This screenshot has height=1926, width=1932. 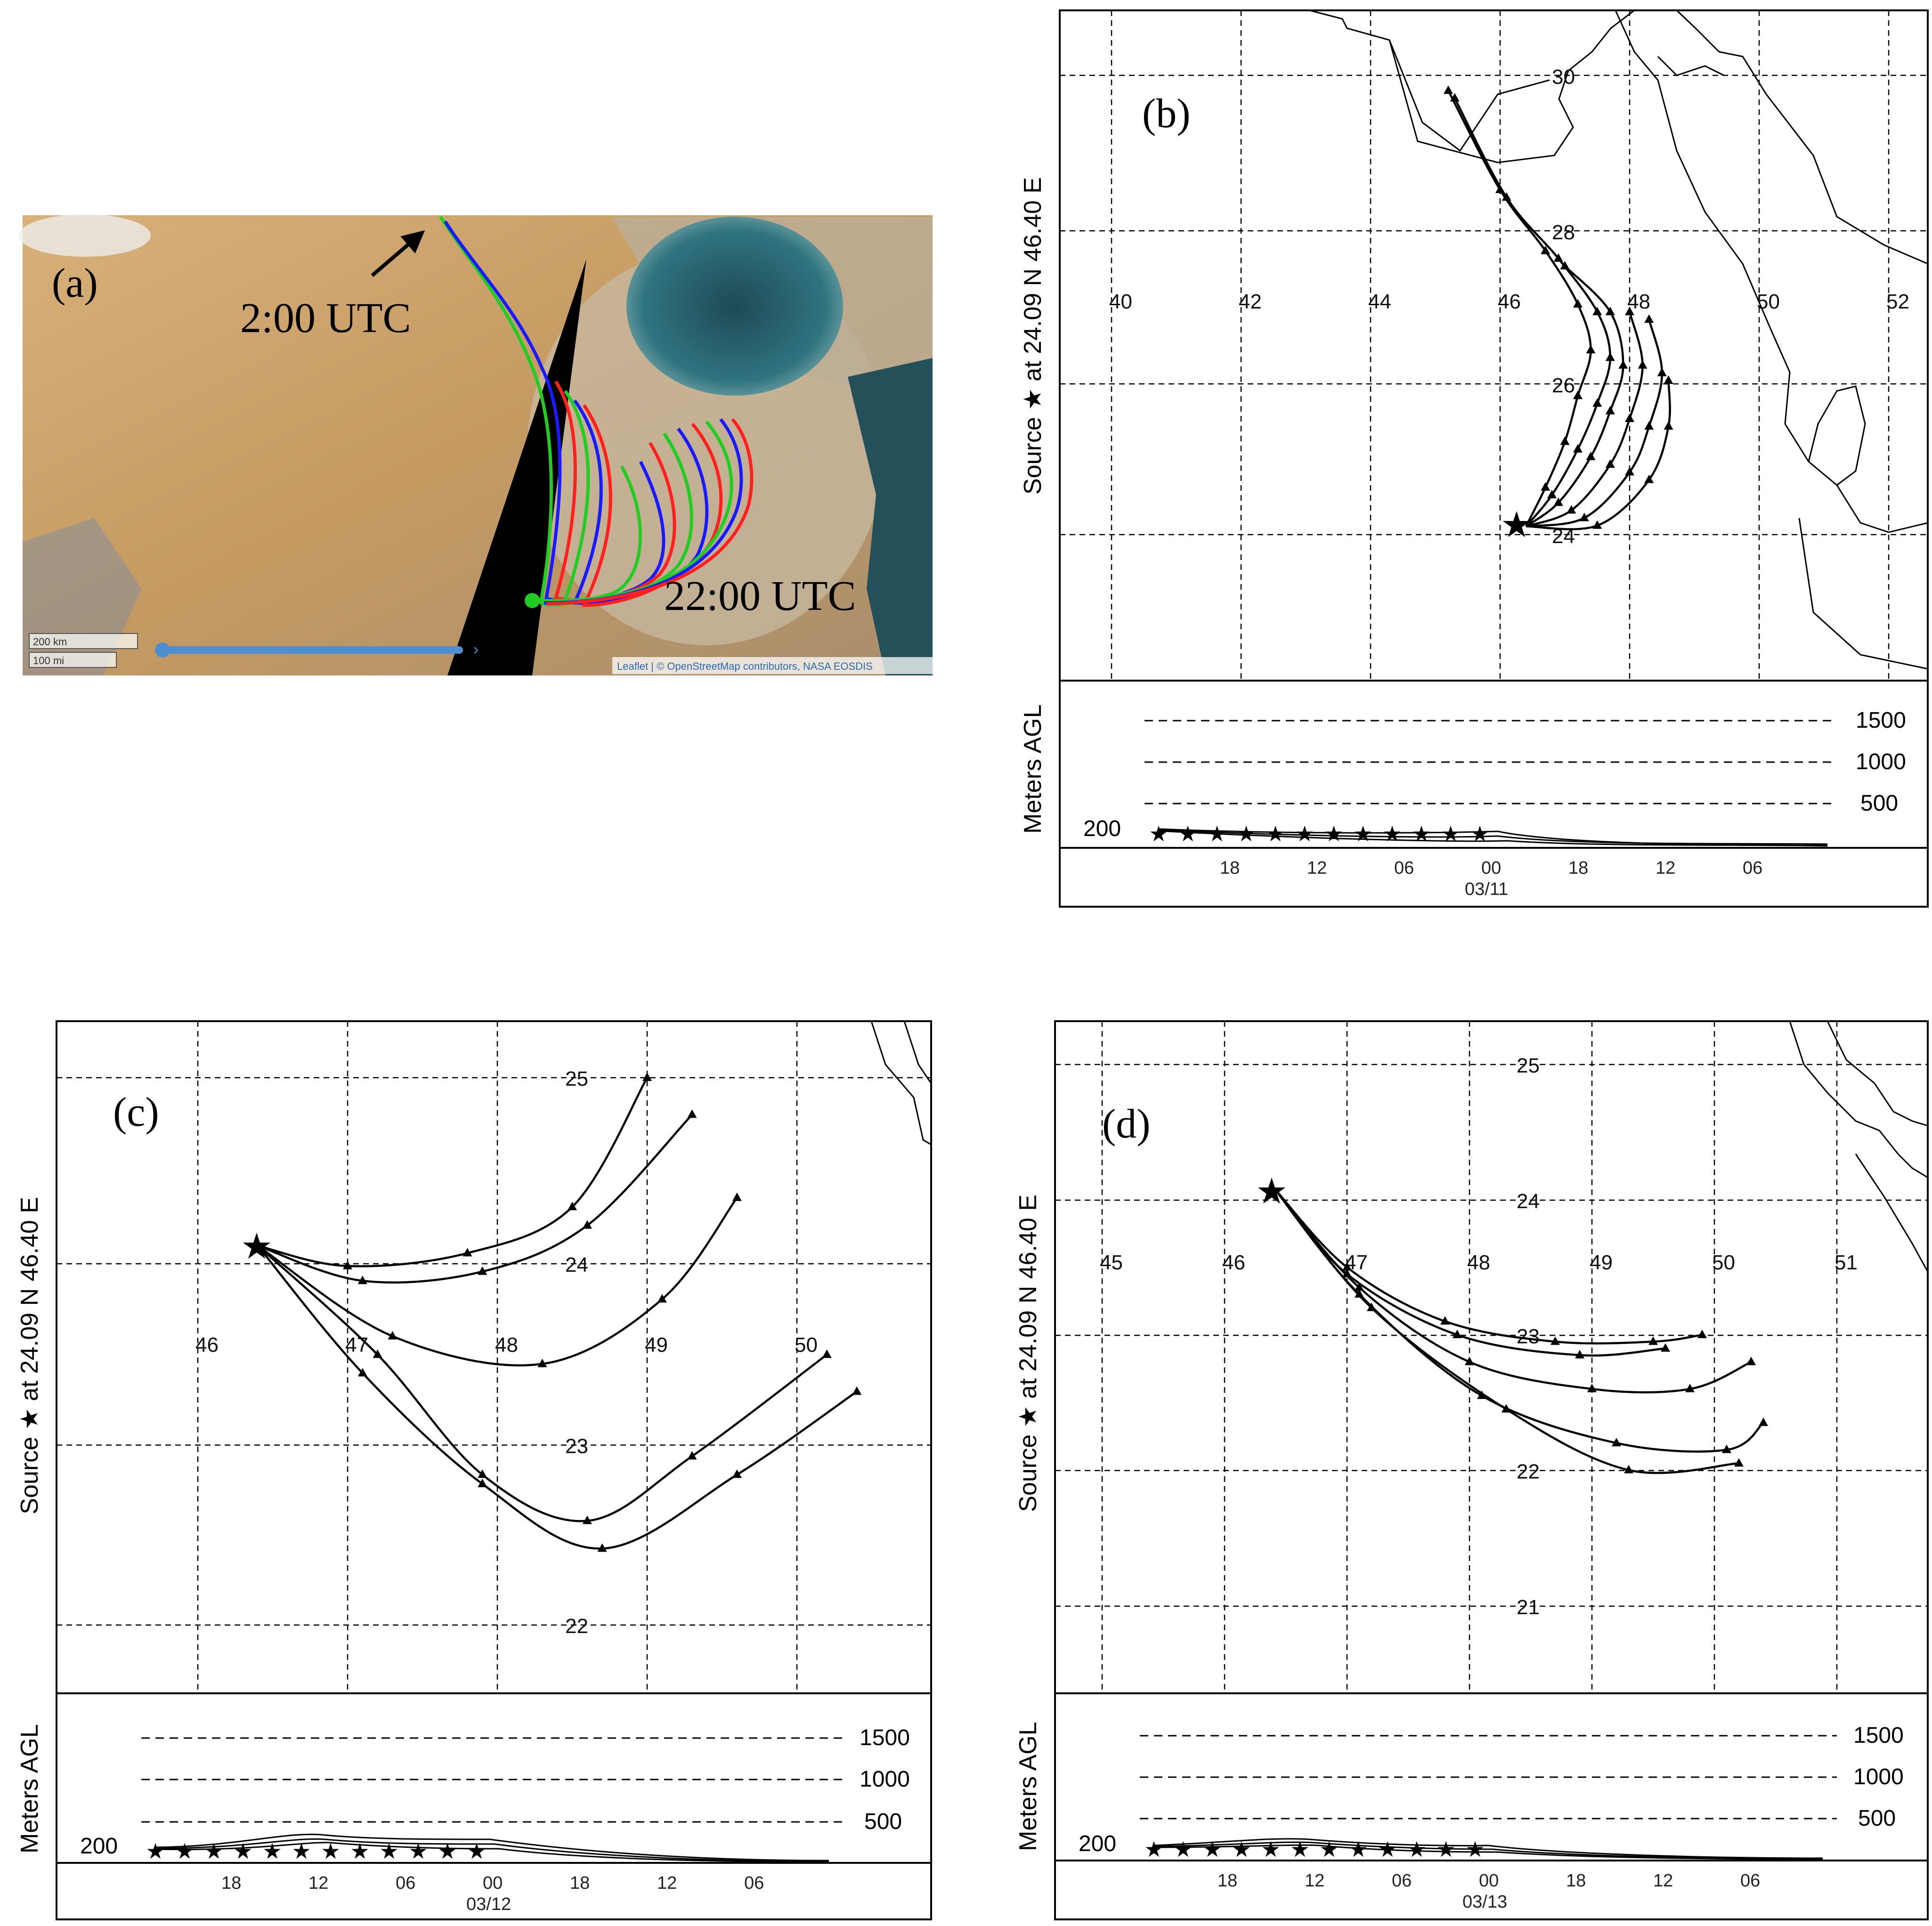 I want to click on lat-label: 23, so click(x=1528, y=1336).